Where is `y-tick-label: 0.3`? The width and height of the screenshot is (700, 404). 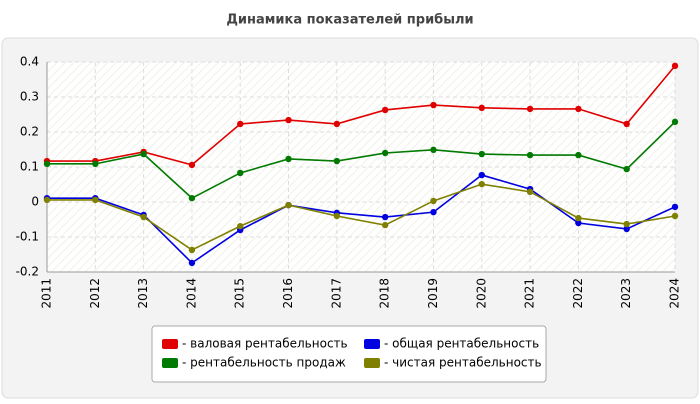
y-tick-label: 0.3 is located at coordinates (29, 97).